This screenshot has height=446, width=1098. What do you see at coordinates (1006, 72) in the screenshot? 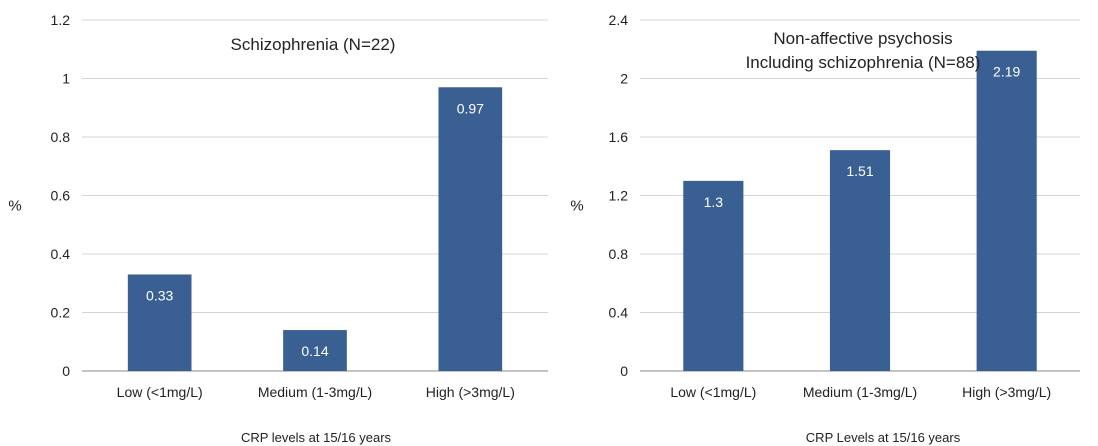
I see `bar-value-label: 2.19` at bounding box center [1006, 72].